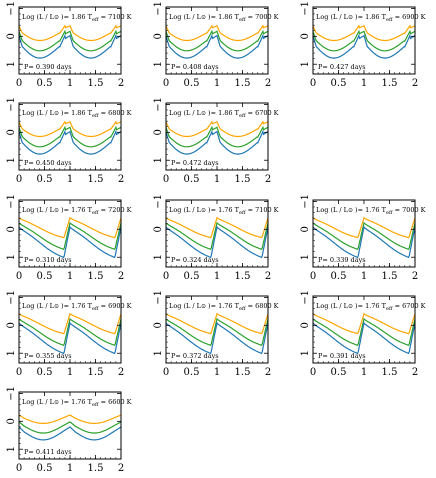 The width and height of the screenshot is (436, 478). I want to click on panel-label: Log (L / L⊙ )= 1.86 Teff = 7000 K, so click(224, 18).